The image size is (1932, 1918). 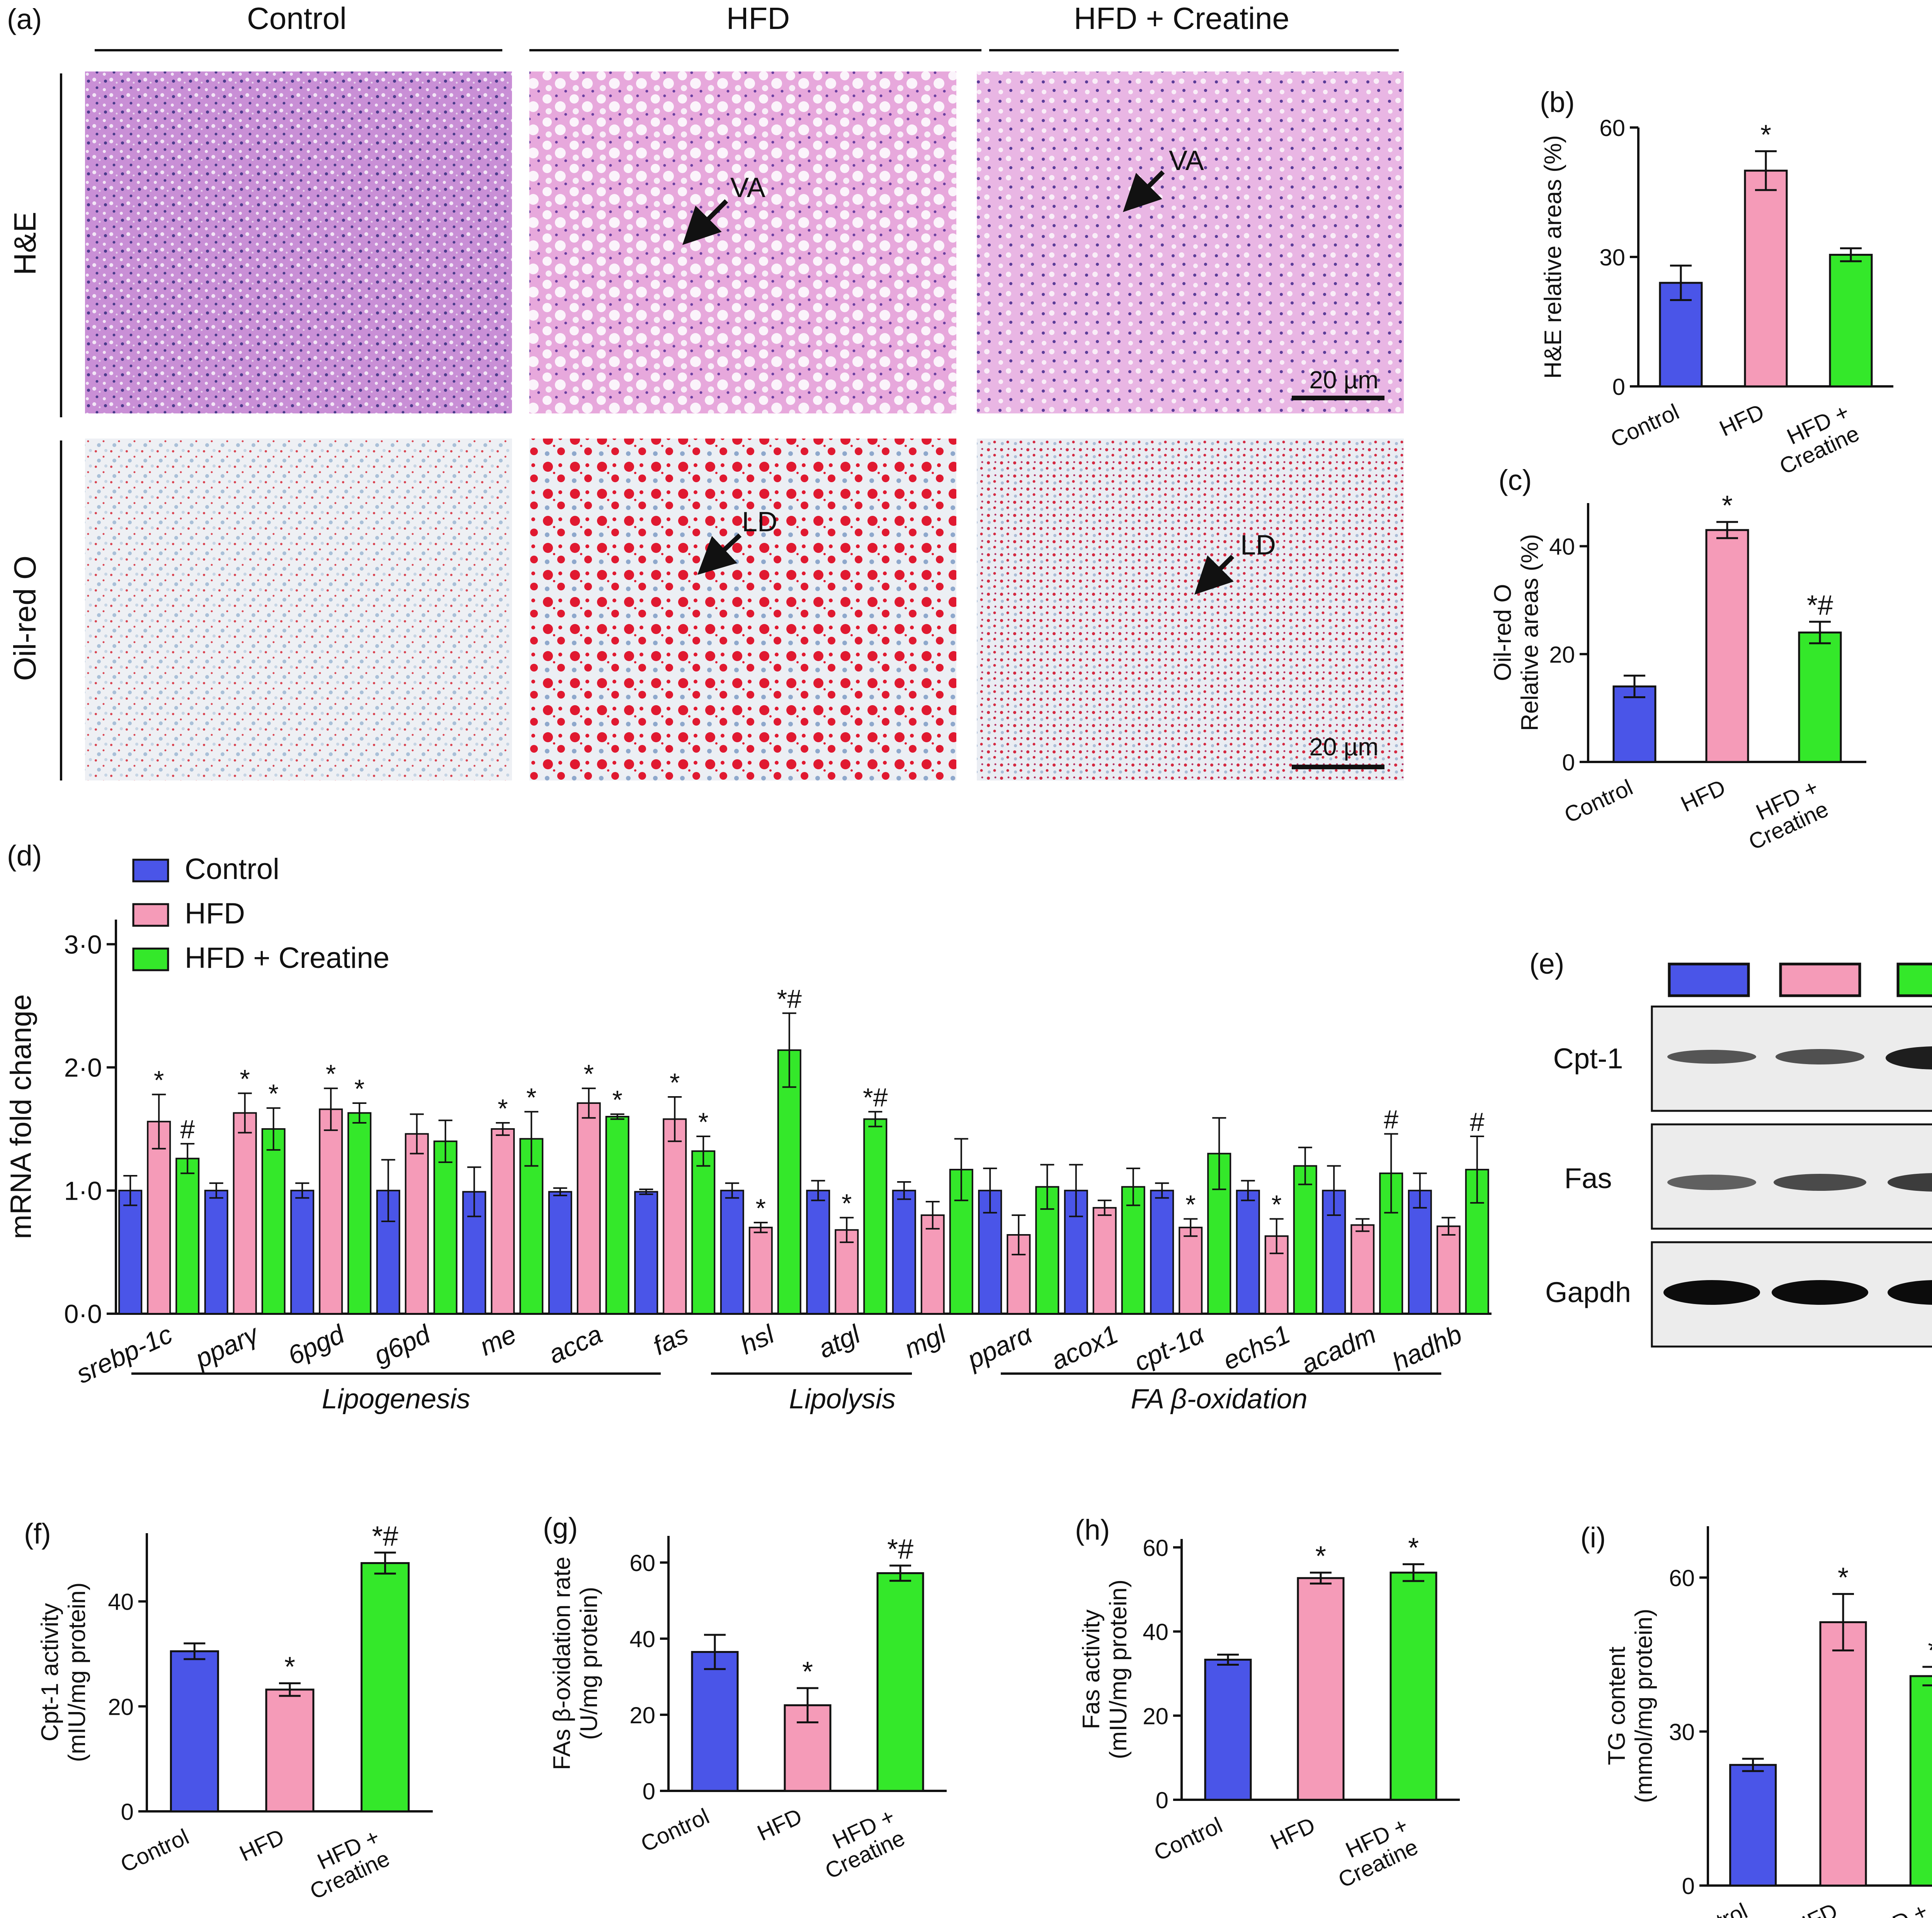 What do you see at coordinates (50, 1672) in the screenshot?
I see `y-axis-label: Cpt-1 activity` at bounding box center [50, 1672].